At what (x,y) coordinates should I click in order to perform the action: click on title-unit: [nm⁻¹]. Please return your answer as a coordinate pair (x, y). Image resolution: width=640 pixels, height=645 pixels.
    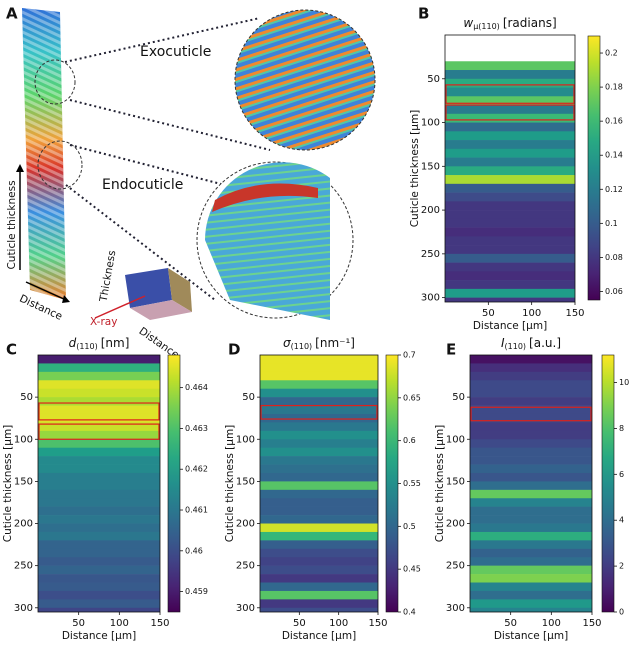
    Looking at the image, I should click on (335, 343).